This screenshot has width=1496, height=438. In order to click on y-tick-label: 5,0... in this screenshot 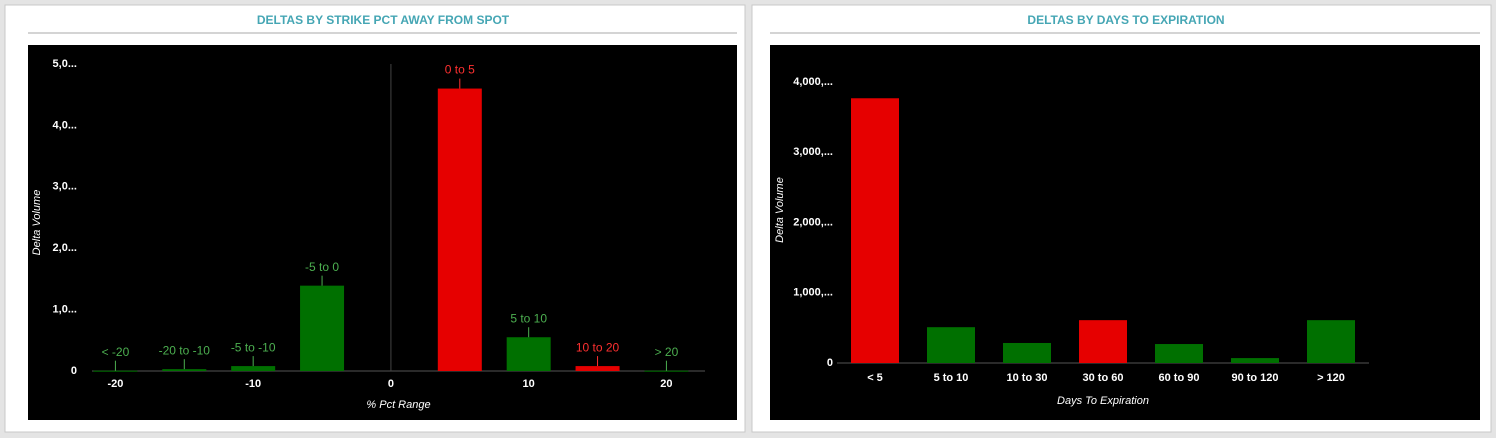, I will do `click(65, 64)`.